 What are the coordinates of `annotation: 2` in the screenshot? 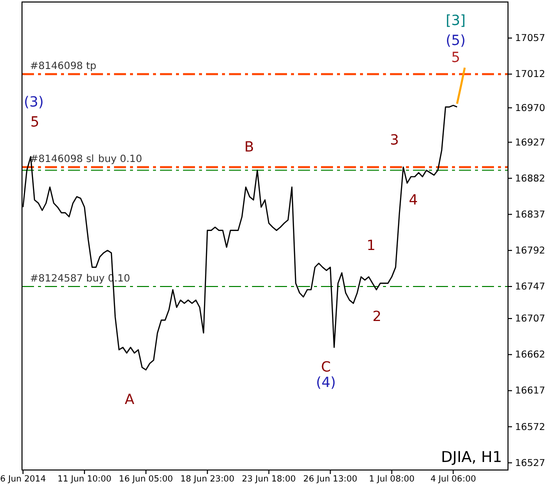 It's located at (377, 316).